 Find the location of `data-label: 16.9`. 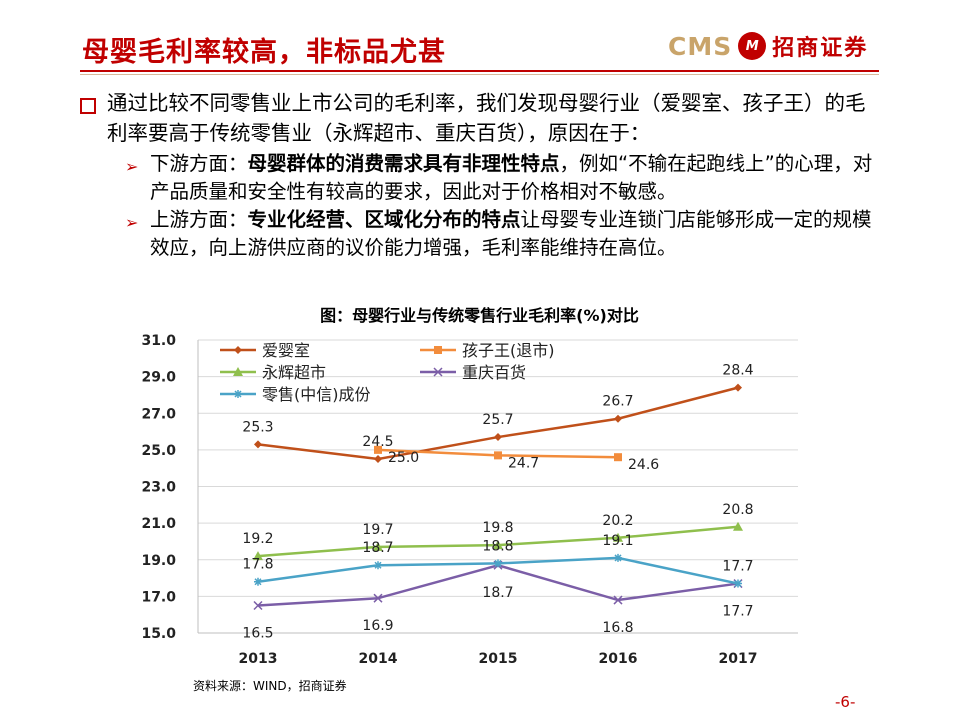

data-label: 16.9 is located at coordinates (377, 626).